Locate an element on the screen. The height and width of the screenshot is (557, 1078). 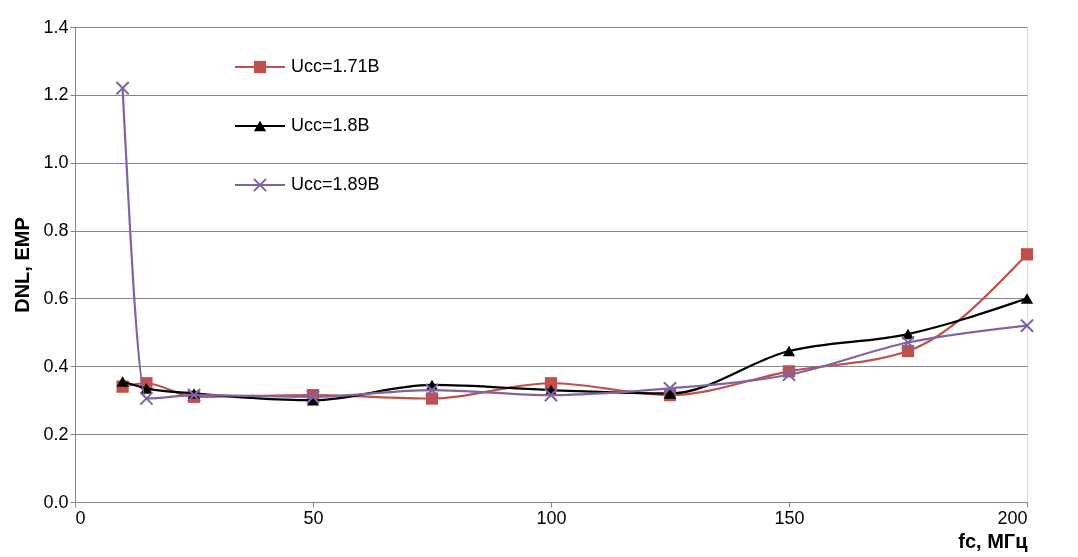
x-tick-label: 50 is located at coordinates (313, 517).